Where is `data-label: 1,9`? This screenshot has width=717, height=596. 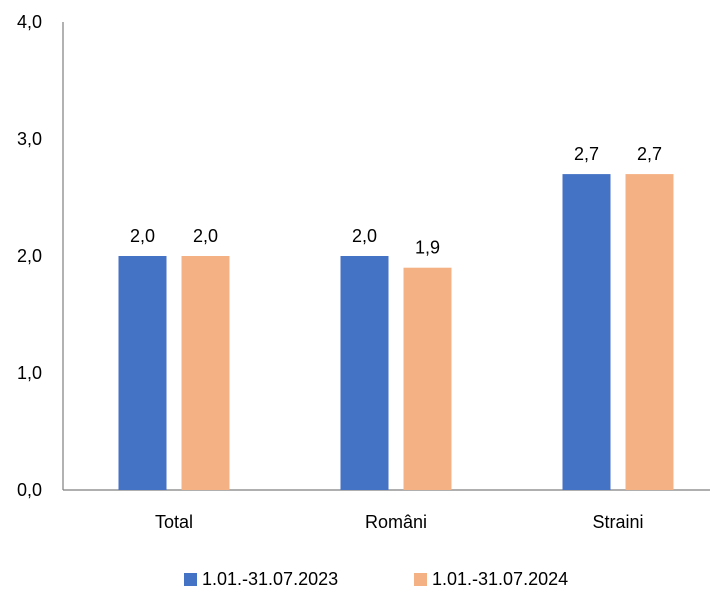 data-label: 1,9 is located at coordinates (427, 248).